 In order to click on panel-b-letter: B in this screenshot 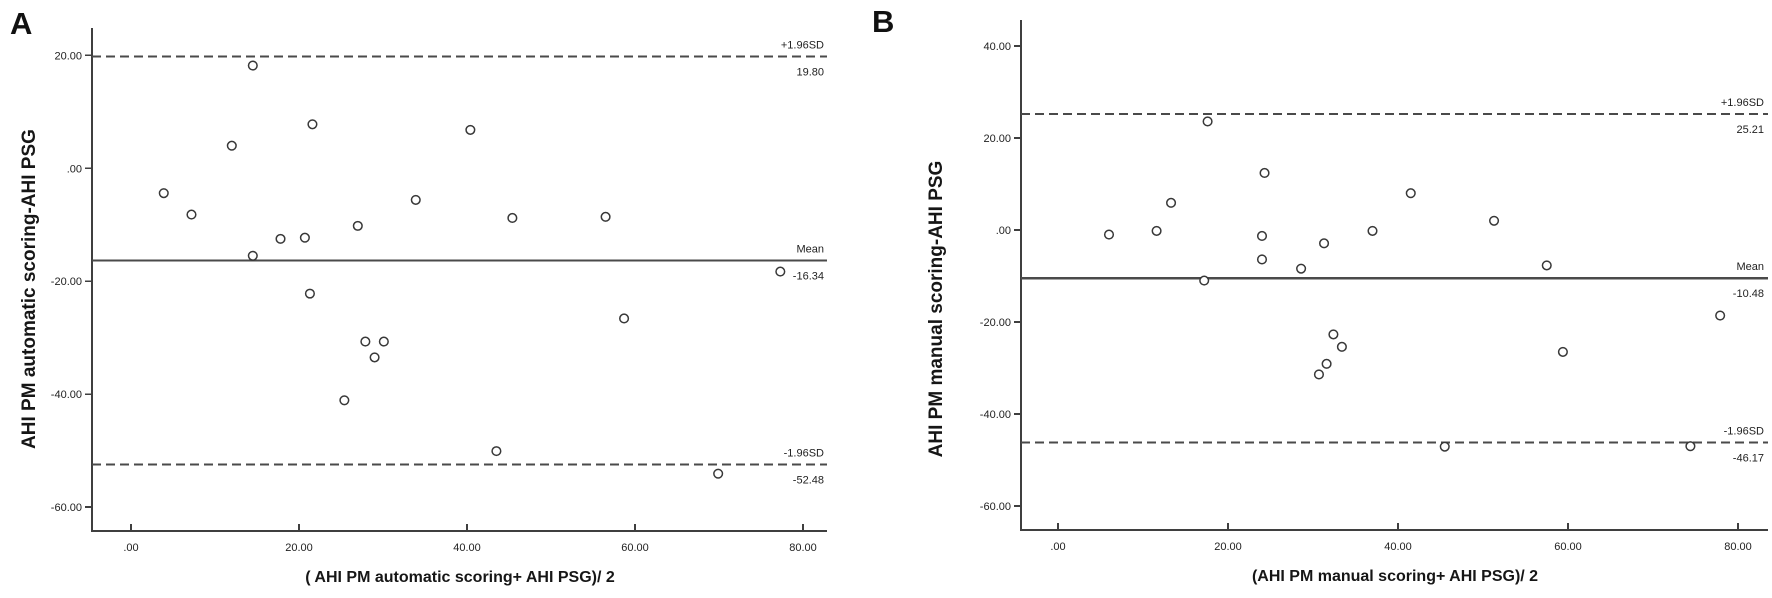, I will do `click(883, 21)`.